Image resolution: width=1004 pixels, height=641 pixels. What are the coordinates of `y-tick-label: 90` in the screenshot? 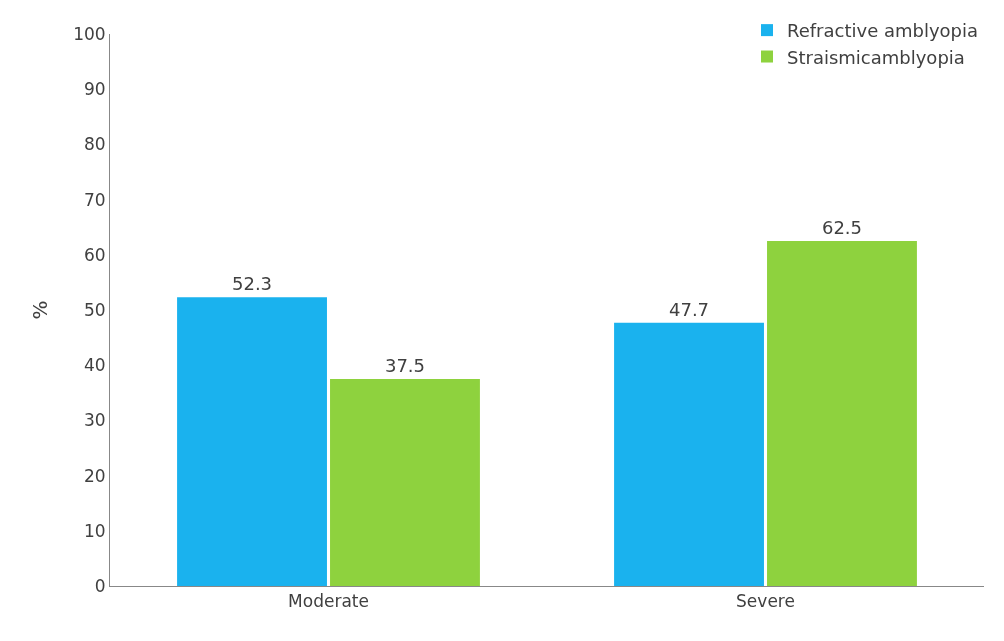 It's located at (94, 89).